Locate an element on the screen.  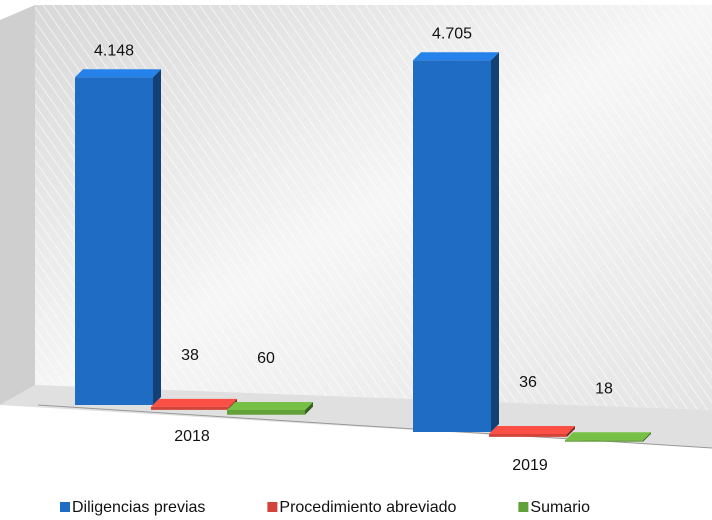
legend-label: Procedimiento abreviado is located at coordinates (367, 507).